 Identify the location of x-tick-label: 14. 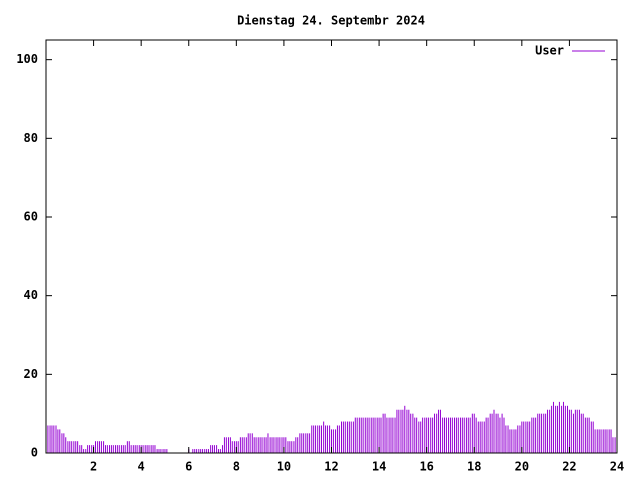
(379, 467).